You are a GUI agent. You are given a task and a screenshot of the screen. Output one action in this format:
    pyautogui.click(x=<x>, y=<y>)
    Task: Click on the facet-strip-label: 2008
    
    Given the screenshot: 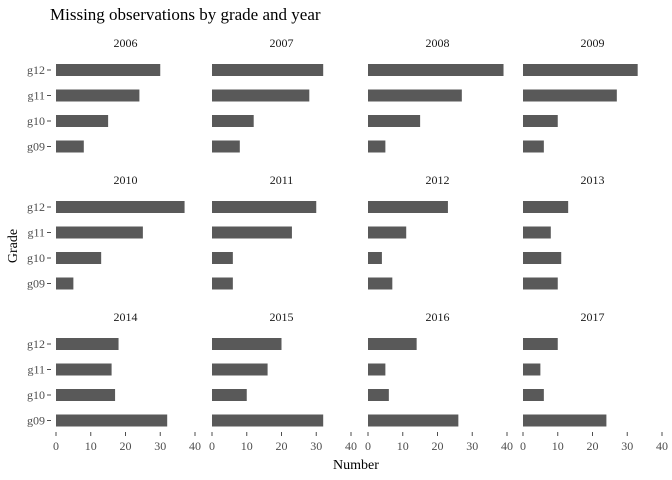 What is the action you would take?
    pyautogui.click(x=438, y=43)
    